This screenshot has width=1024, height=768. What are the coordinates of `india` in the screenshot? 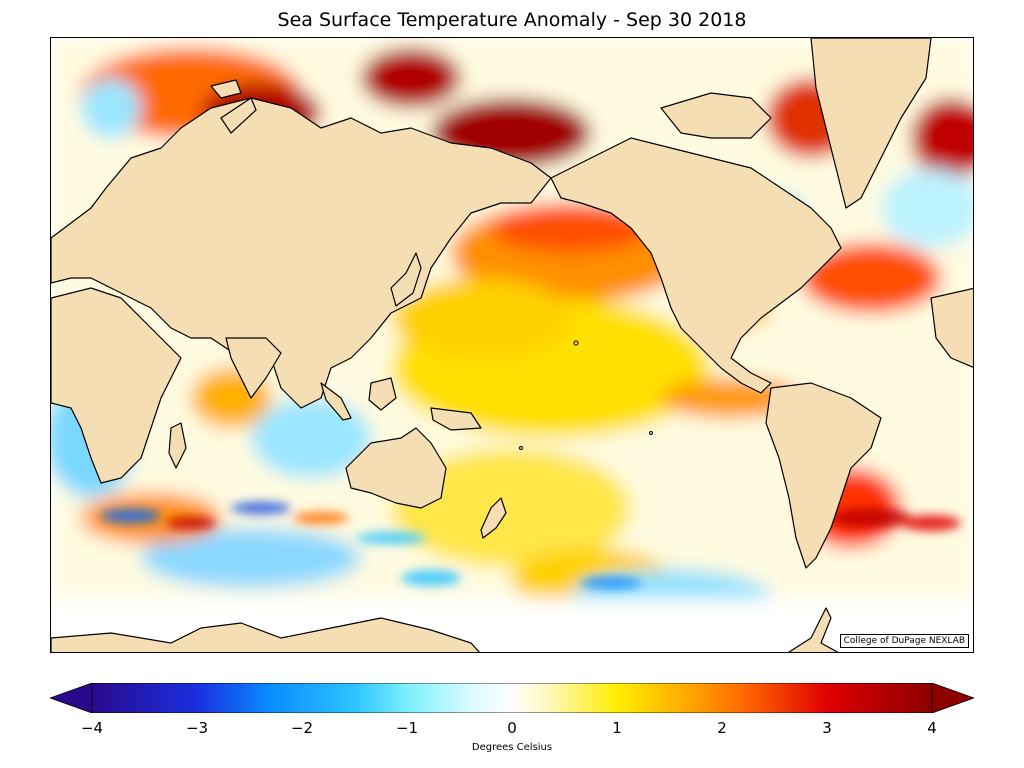 It's located at (253, 368).